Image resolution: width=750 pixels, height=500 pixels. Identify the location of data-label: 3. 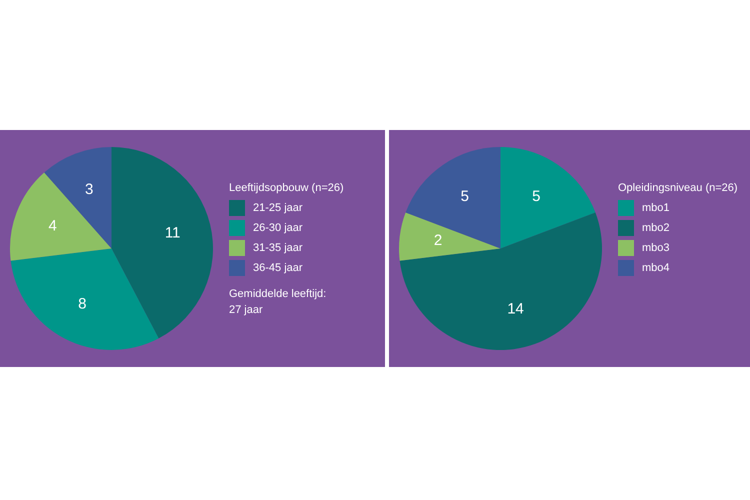
(89, 189).